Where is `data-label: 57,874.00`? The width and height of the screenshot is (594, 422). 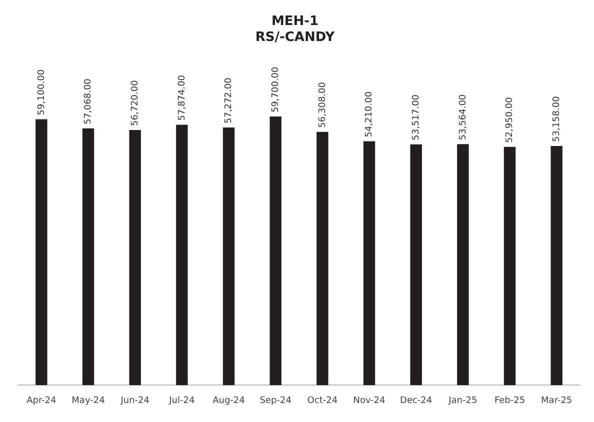
data-label: 57,874.00 is located at coordinates (182, 97).